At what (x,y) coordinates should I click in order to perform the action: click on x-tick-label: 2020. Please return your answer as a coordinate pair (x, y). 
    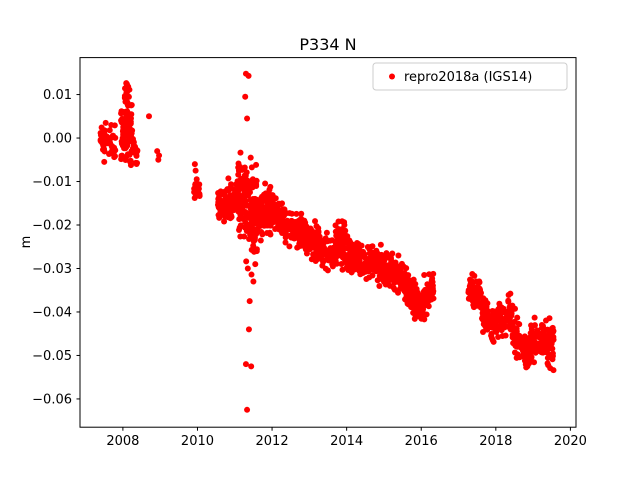
    Looking at the image, I should click on (570, 441).